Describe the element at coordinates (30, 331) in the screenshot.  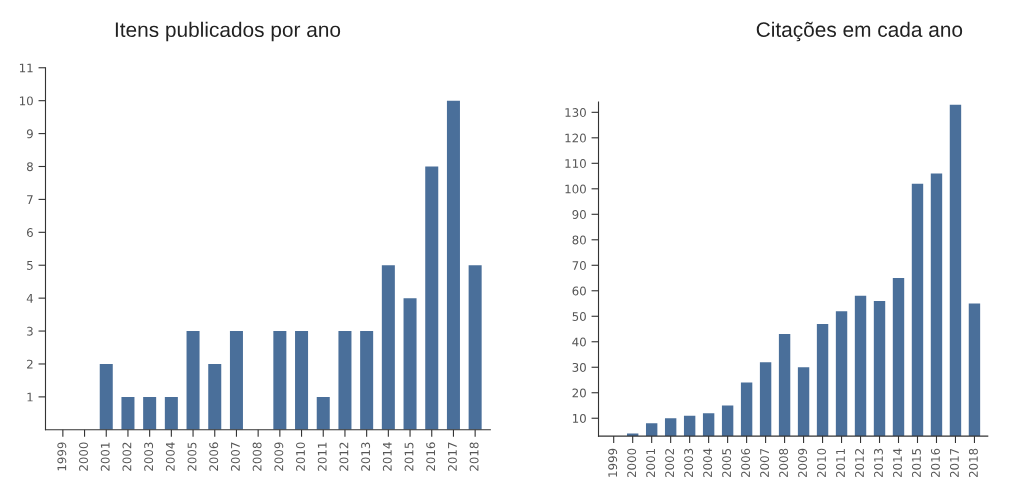
I see `y-tick-label: 3` at that location.